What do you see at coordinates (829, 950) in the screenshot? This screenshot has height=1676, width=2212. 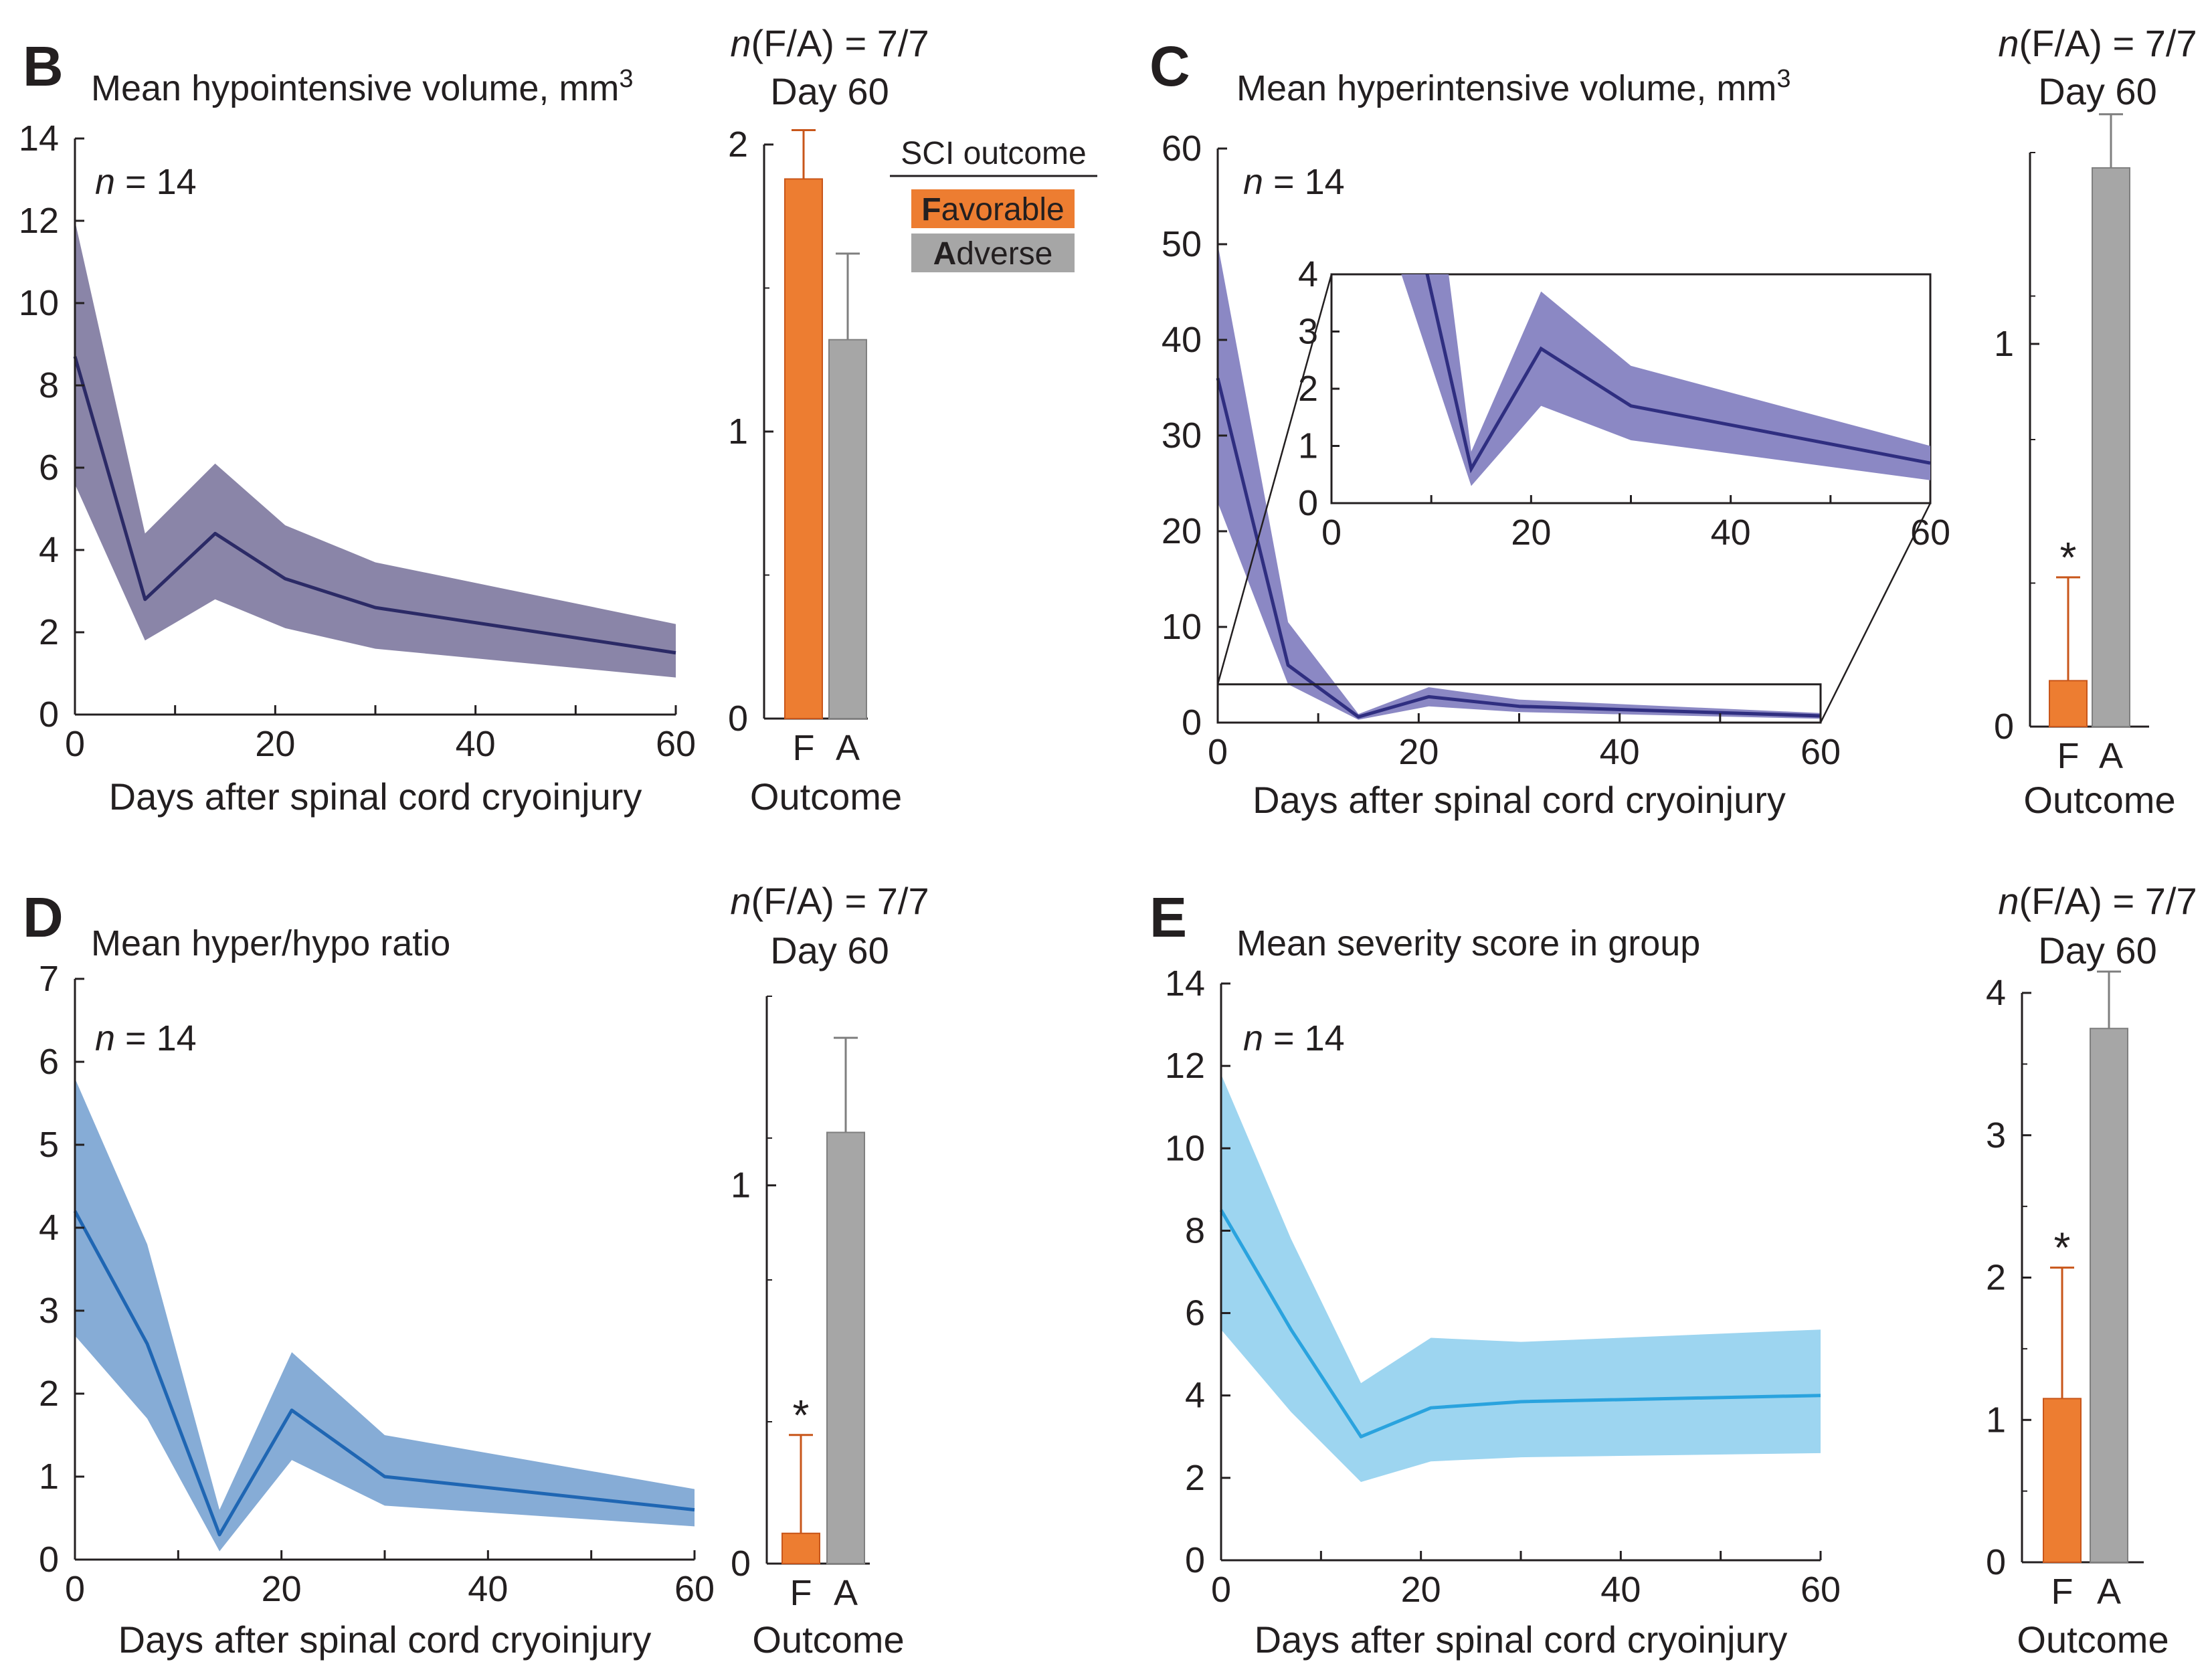 I see `bar-chart-day: Day 60` at bounding box center [829, 950].